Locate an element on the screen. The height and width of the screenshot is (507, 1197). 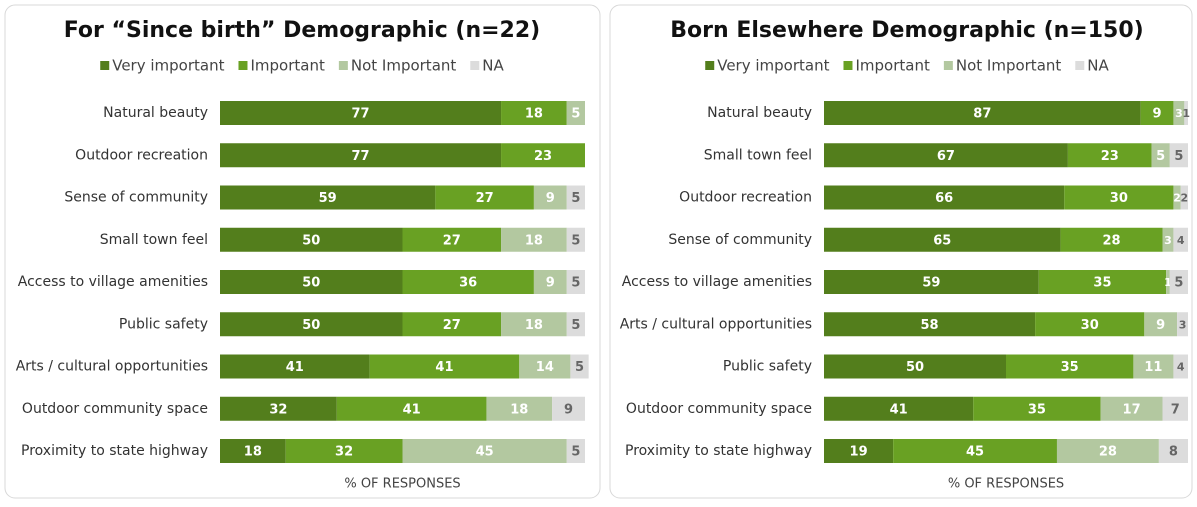
legend-label: NA is located at coordinates (493, 66).